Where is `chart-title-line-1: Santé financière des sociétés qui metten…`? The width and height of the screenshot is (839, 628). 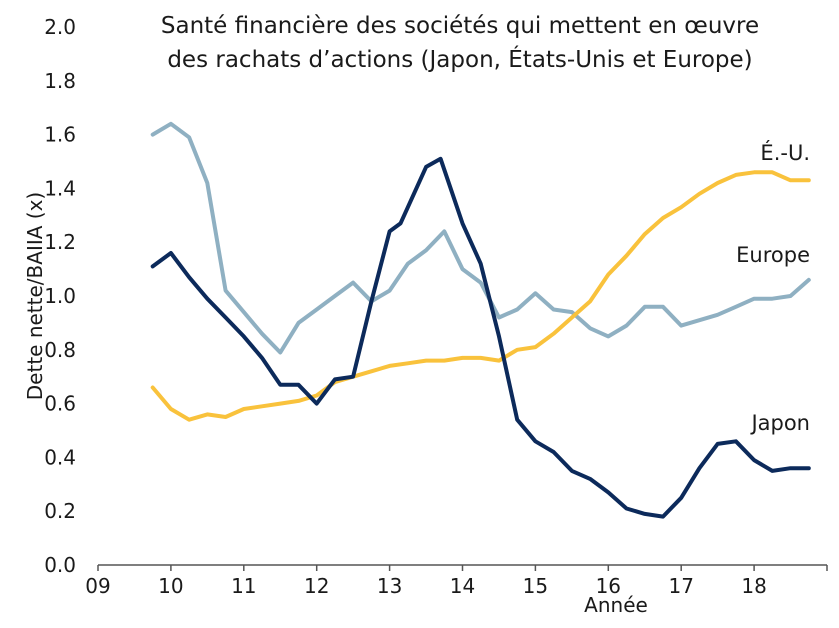 chart-title-line-1: Santé financière des sociétés qui metten… is located at coordinates (460, 26).